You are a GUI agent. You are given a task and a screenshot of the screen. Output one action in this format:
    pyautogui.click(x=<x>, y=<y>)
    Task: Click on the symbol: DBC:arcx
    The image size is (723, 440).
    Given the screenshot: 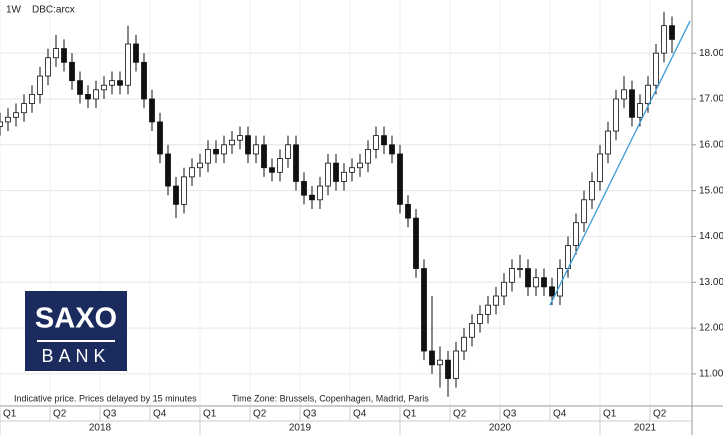 What is the action you would take?
    pyautogui.click(x=53, y=10)
    